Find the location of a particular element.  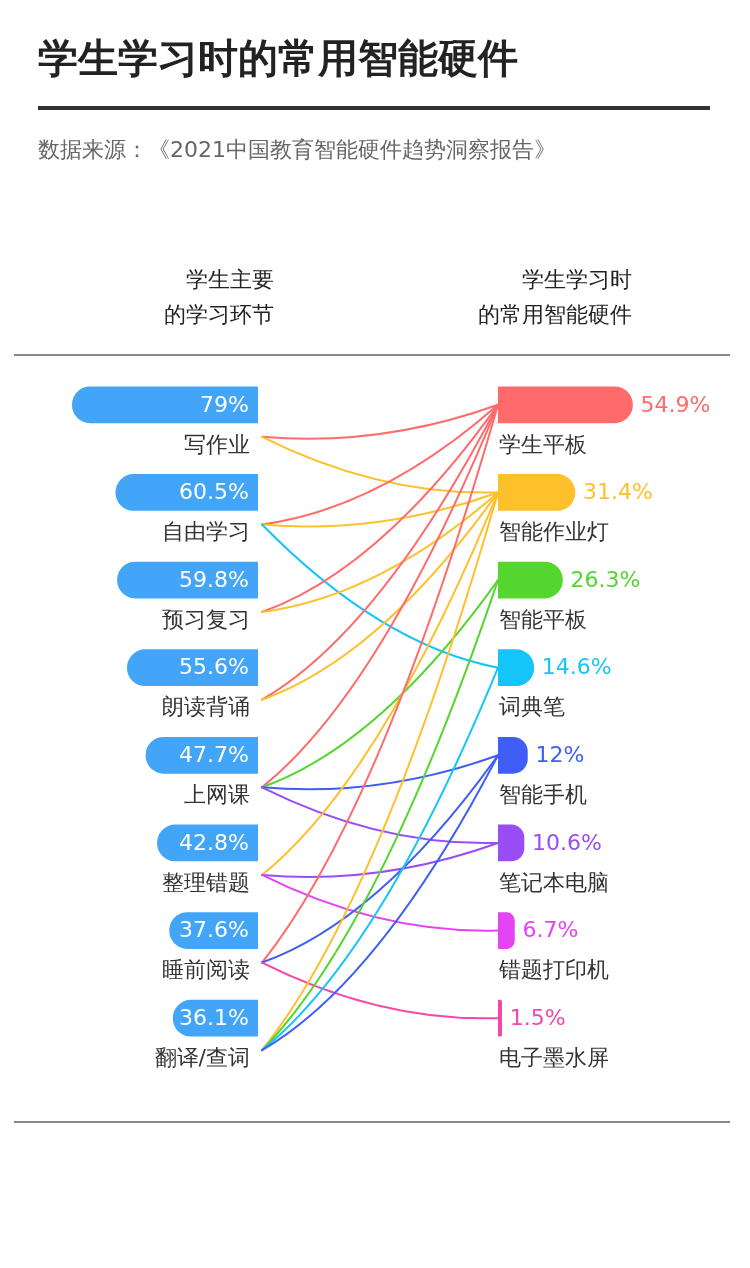

y-tick-label: 预习复习 is located at coordinates (206, 619).